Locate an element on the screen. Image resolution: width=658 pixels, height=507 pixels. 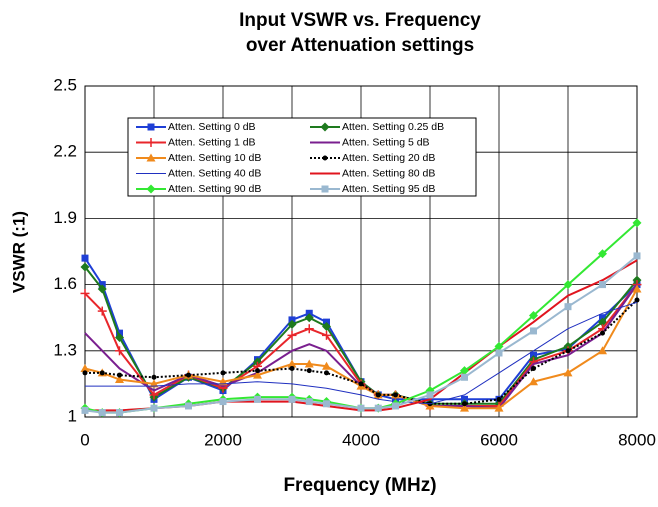
chart-title: over Attenuation settings is located at coordinates (360, 45).